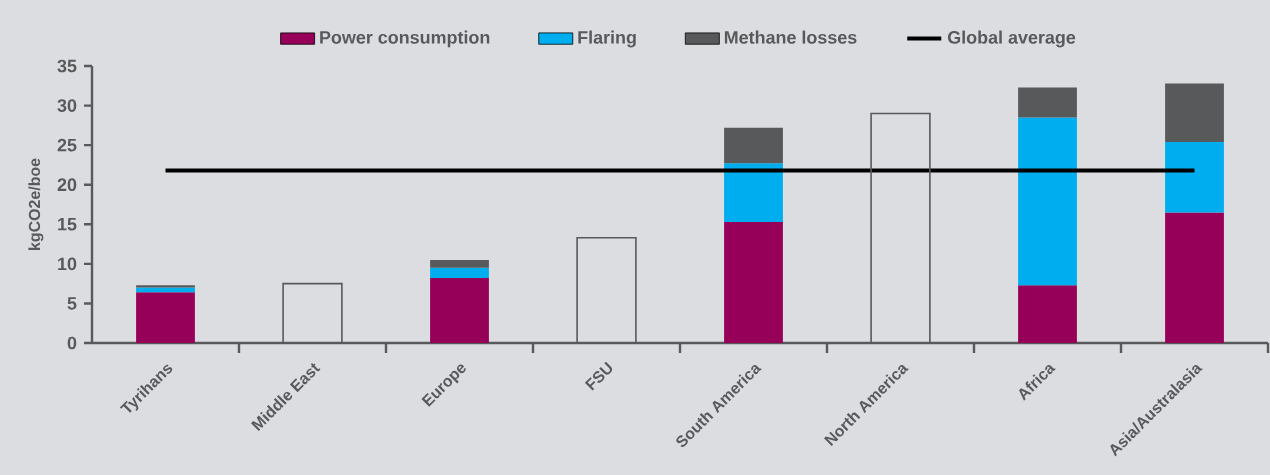 The image size is (1270, 475). What do you see at coordinates (405, 39) in the screenshot?
I see `legend-label: Power consumption` at bounding box center [405, 39].